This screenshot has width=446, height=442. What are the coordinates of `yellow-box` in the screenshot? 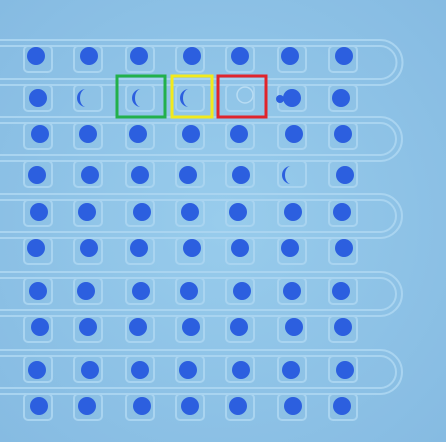 It's located at (192, 96).